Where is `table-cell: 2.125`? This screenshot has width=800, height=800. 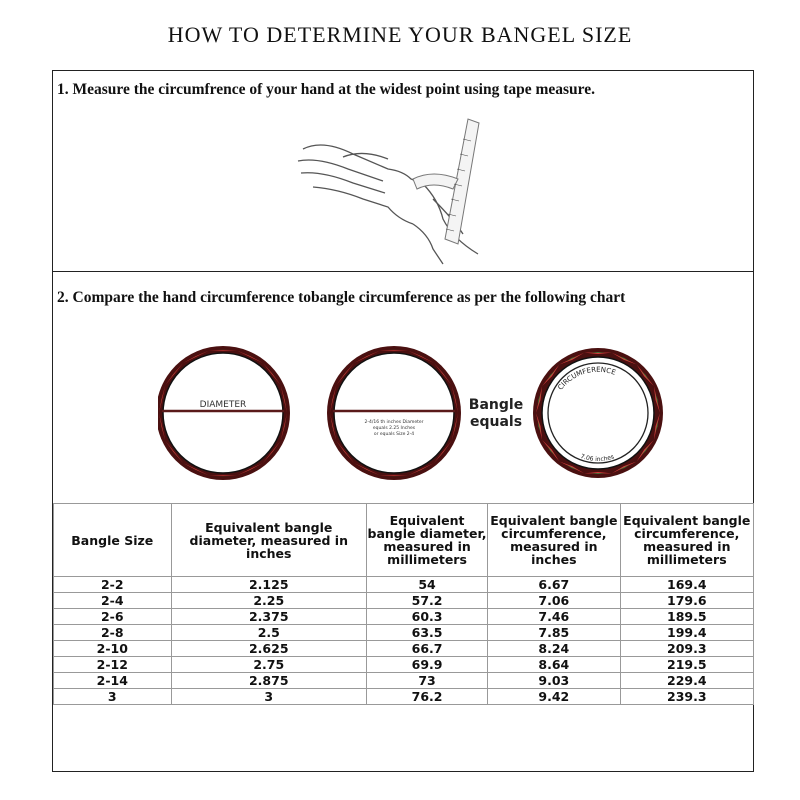 table-cell: 2.125 is located at coordinates (268, 584).